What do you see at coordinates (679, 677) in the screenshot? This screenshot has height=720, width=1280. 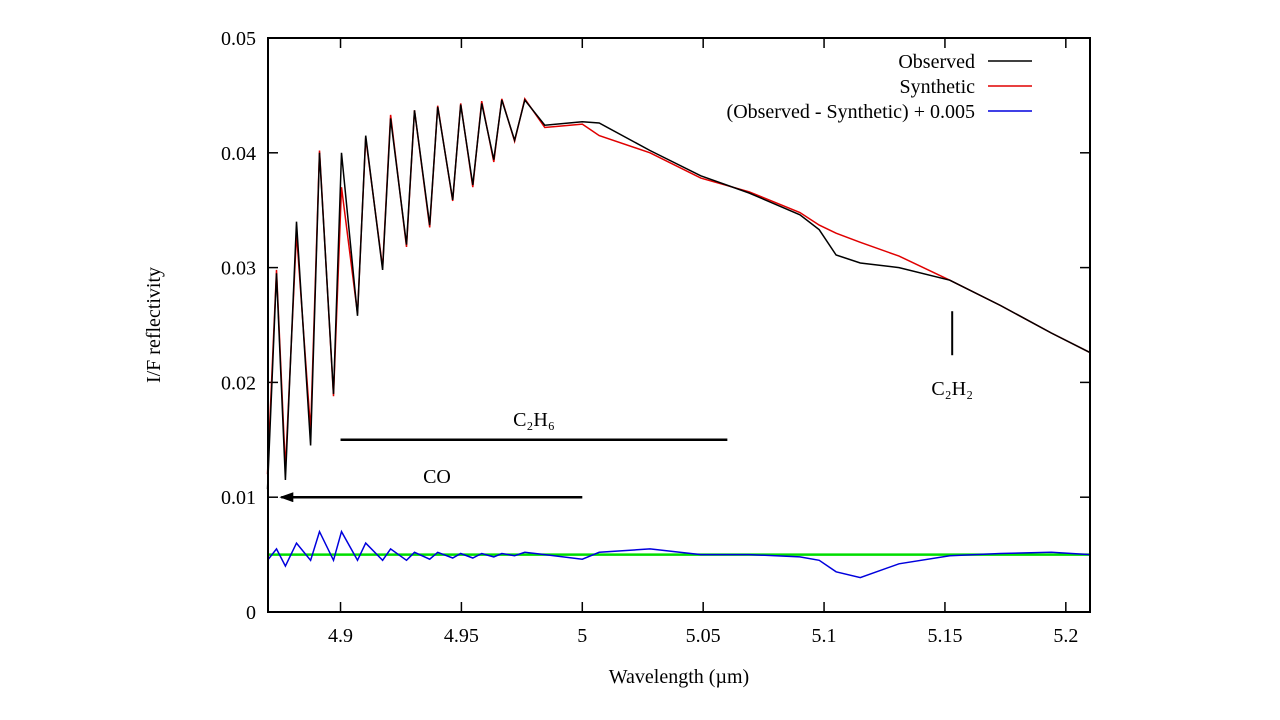 I see `x-axis-label: Wavelength (µm)` at bounding box center [679, 677].